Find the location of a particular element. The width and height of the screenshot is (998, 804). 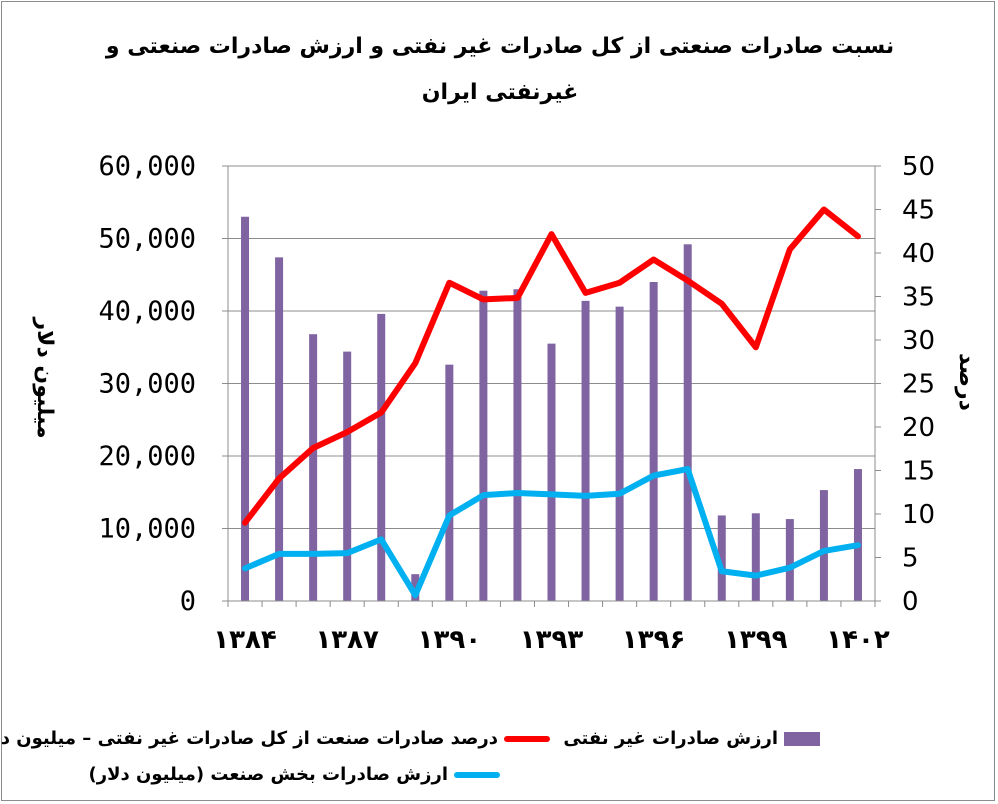

y-axis-left-title: میلیون دلار is located at coordinates (44, 377).